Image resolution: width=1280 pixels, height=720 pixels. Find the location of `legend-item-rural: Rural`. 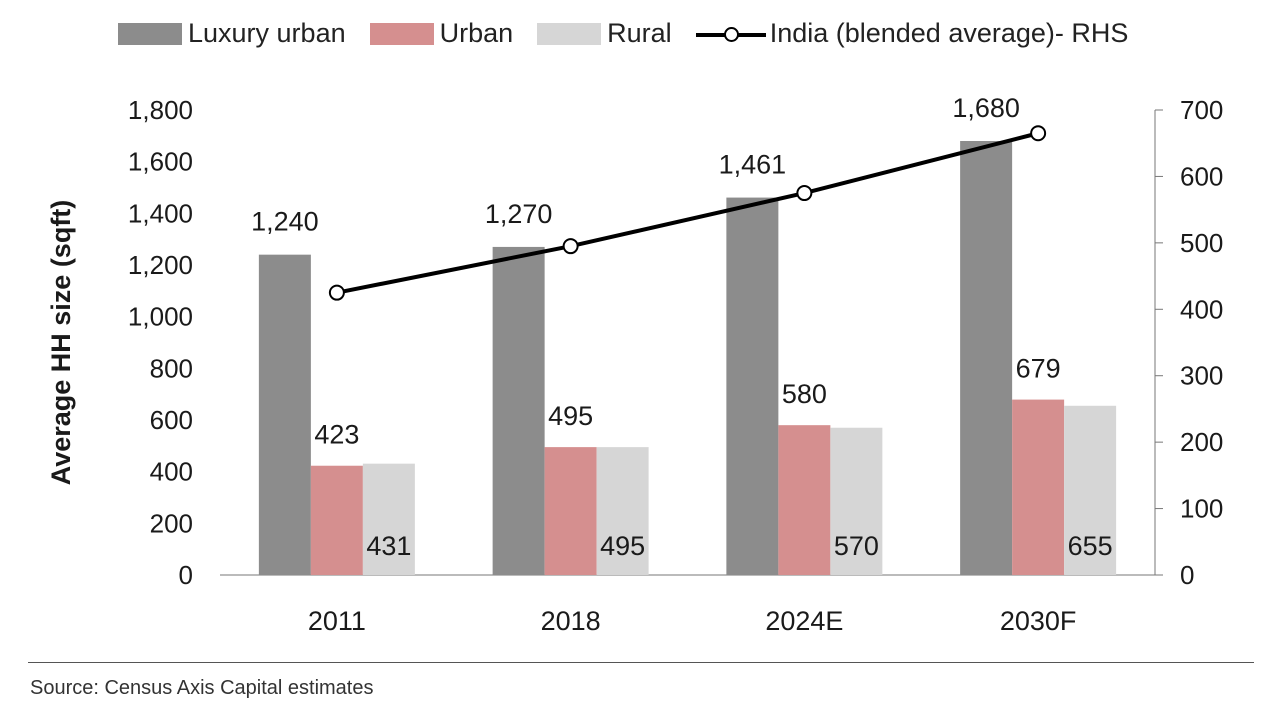

legend-item-rural: Rural is located at coordinates (604, 33).